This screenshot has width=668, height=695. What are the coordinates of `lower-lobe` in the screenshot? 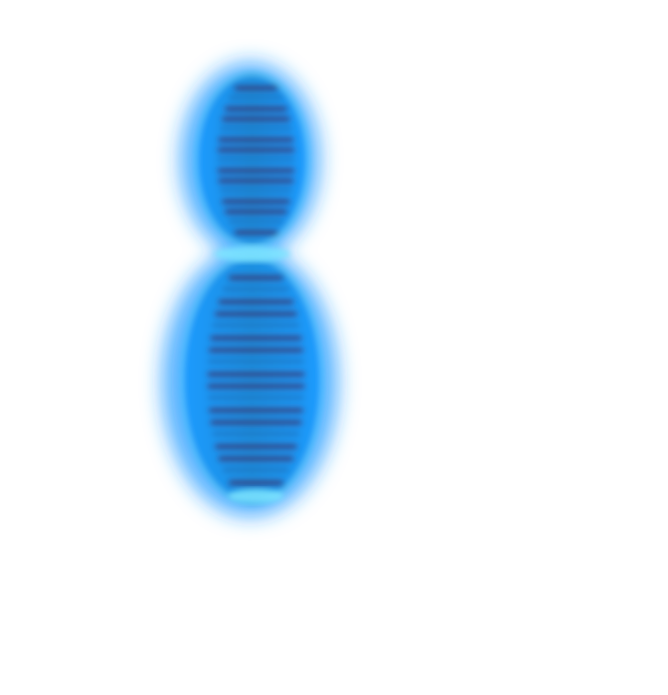 It's located at (252, 380).